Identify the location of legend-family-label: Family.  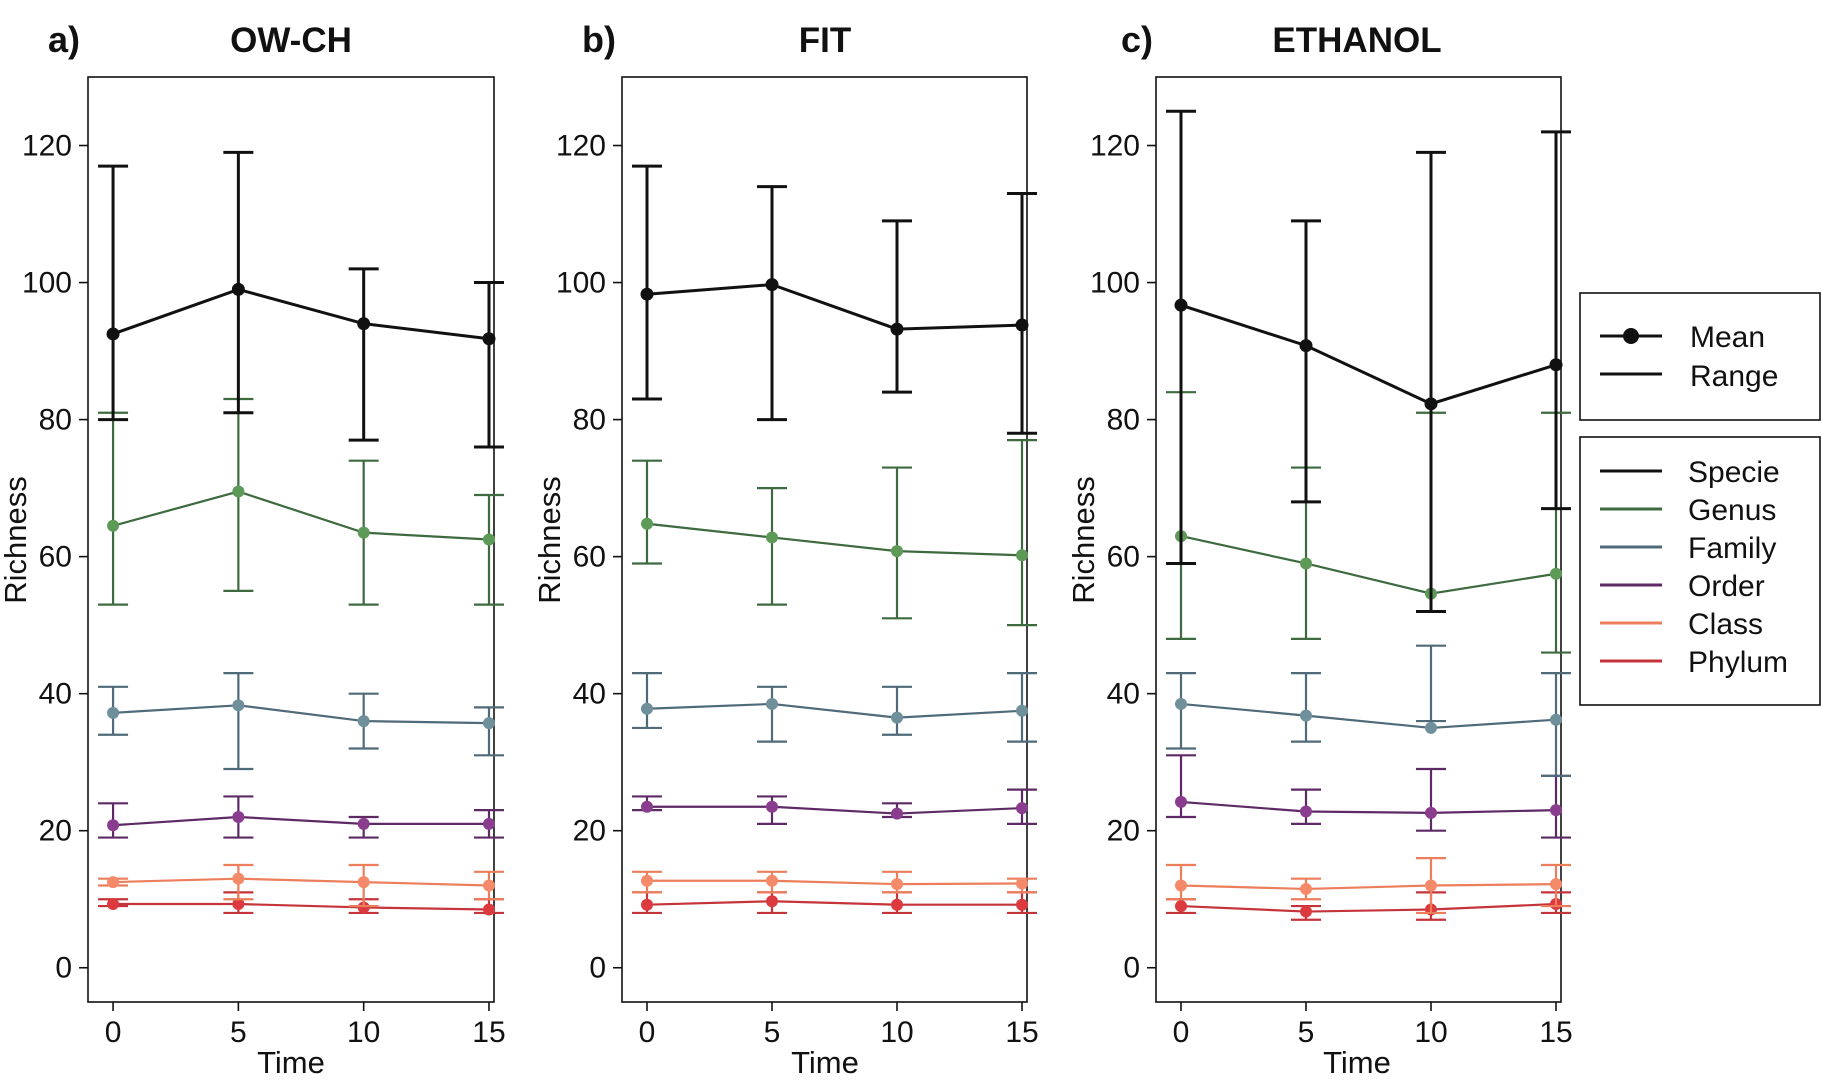
(1732, 548).